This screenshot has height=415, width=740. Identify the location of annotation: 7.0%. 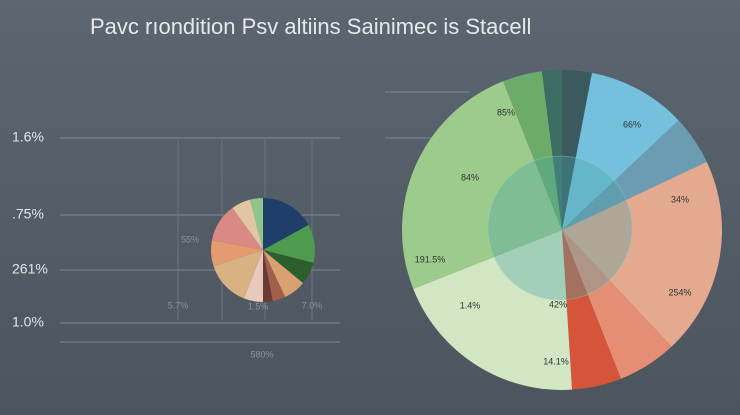
(312, 305).